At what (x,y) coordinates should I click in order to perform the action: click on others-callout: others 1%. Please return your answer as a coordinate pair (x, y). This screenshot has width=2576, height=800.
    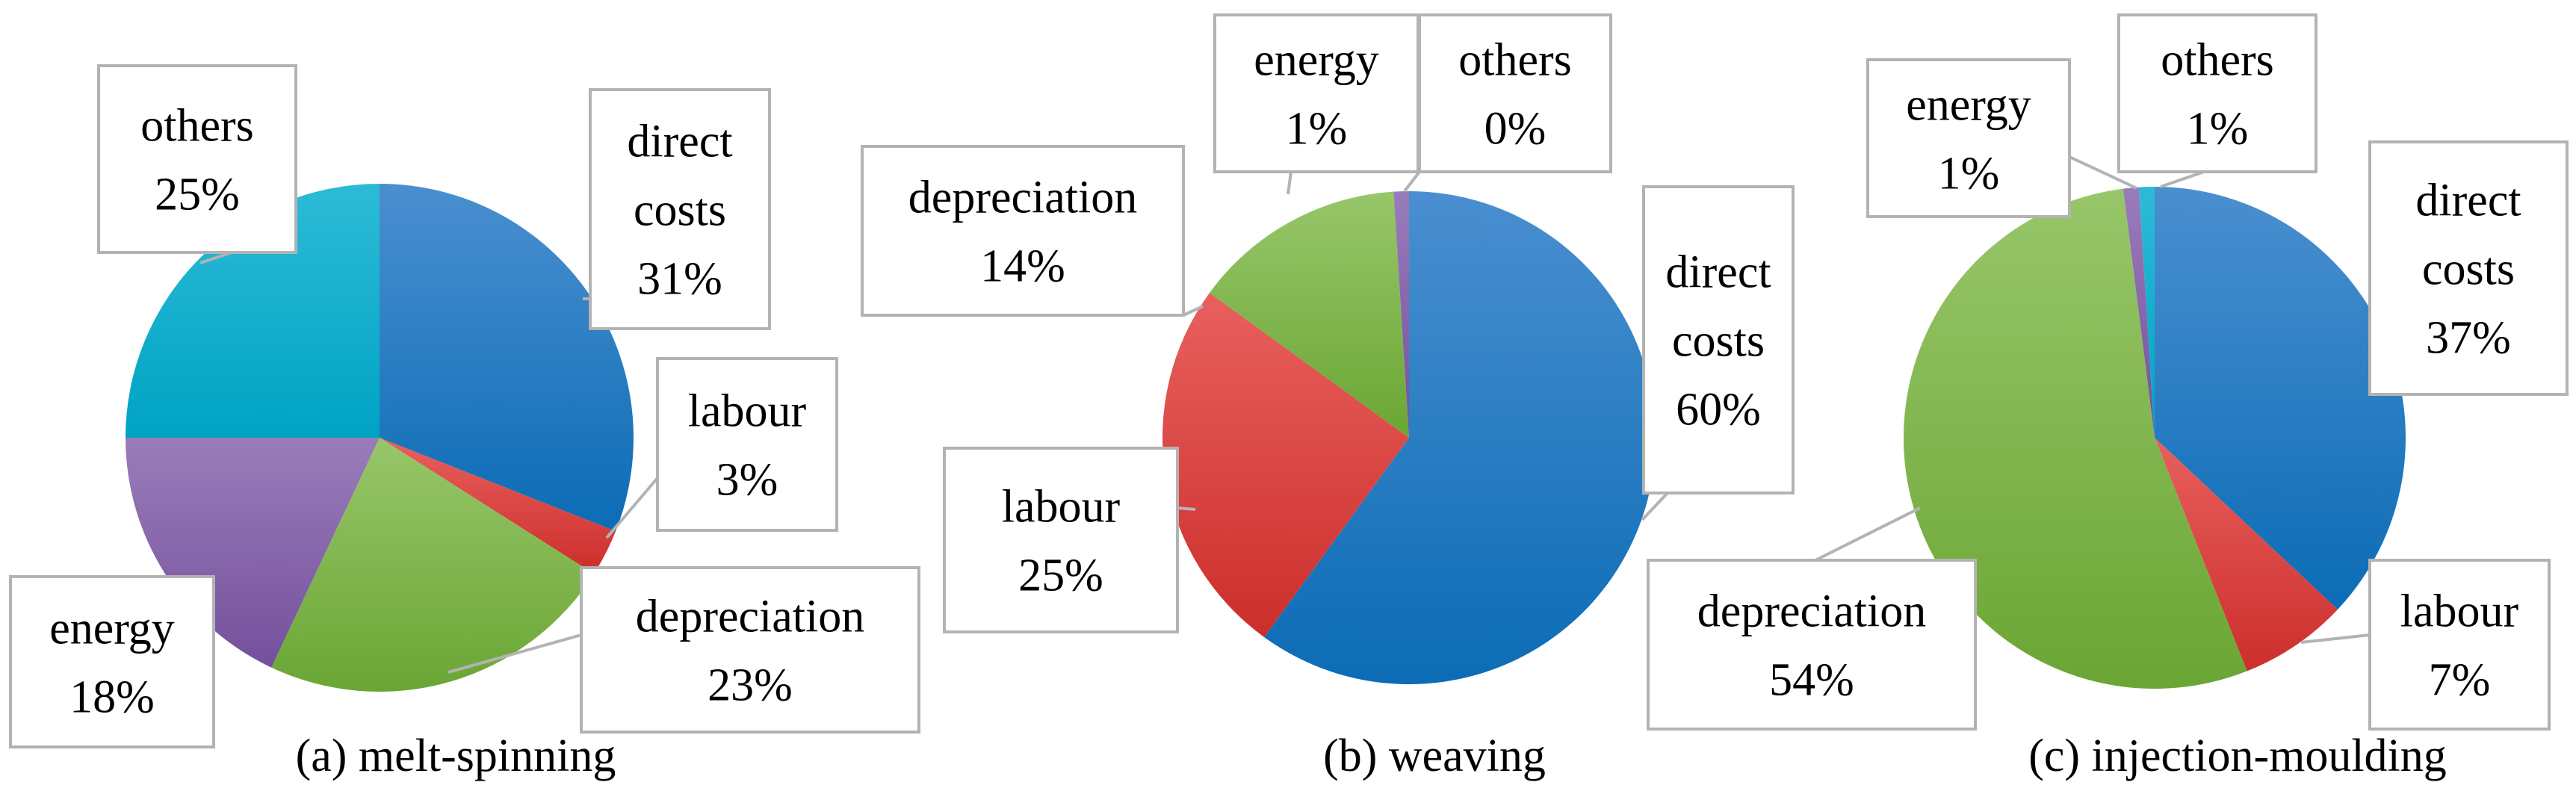
    Looking at the image, I should click on (2217, 100).